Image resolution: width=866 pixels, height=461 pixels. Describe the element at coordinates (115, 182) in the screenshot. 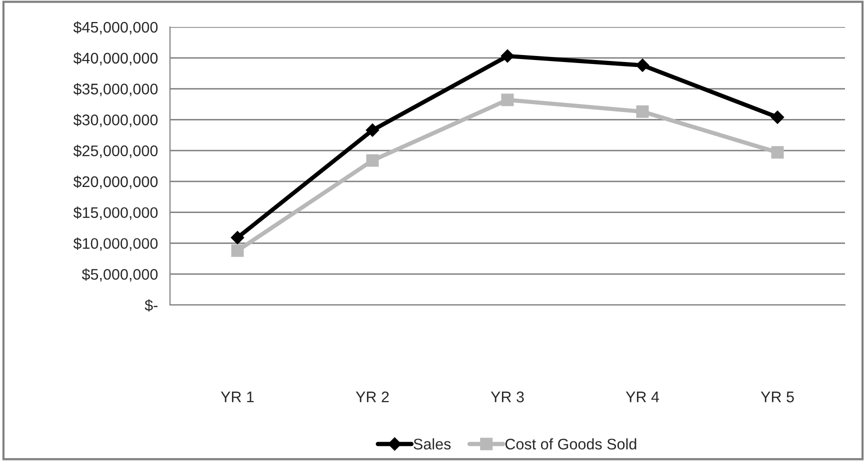

I see `y-tick-label: $20,000,000` at that location.